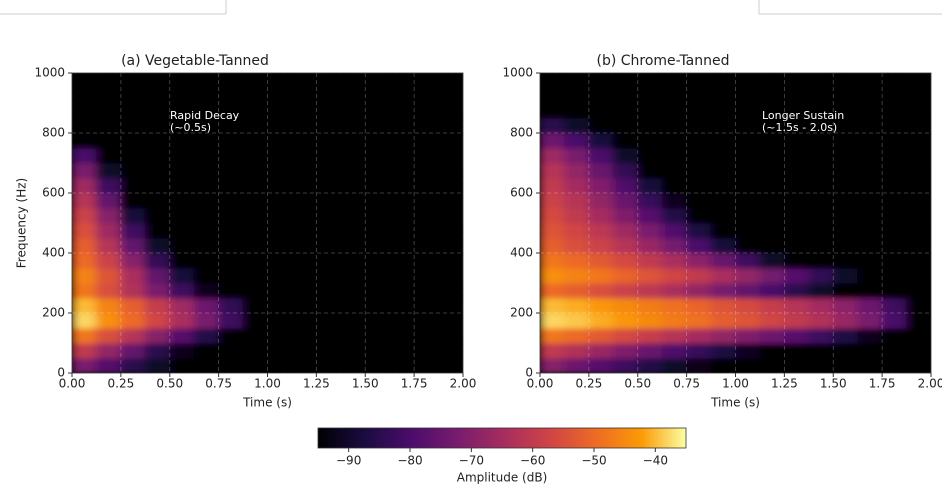 This screenshot has width=942, height=488. I want to click on colorbar-tick-label: −60, so click(532, 461).